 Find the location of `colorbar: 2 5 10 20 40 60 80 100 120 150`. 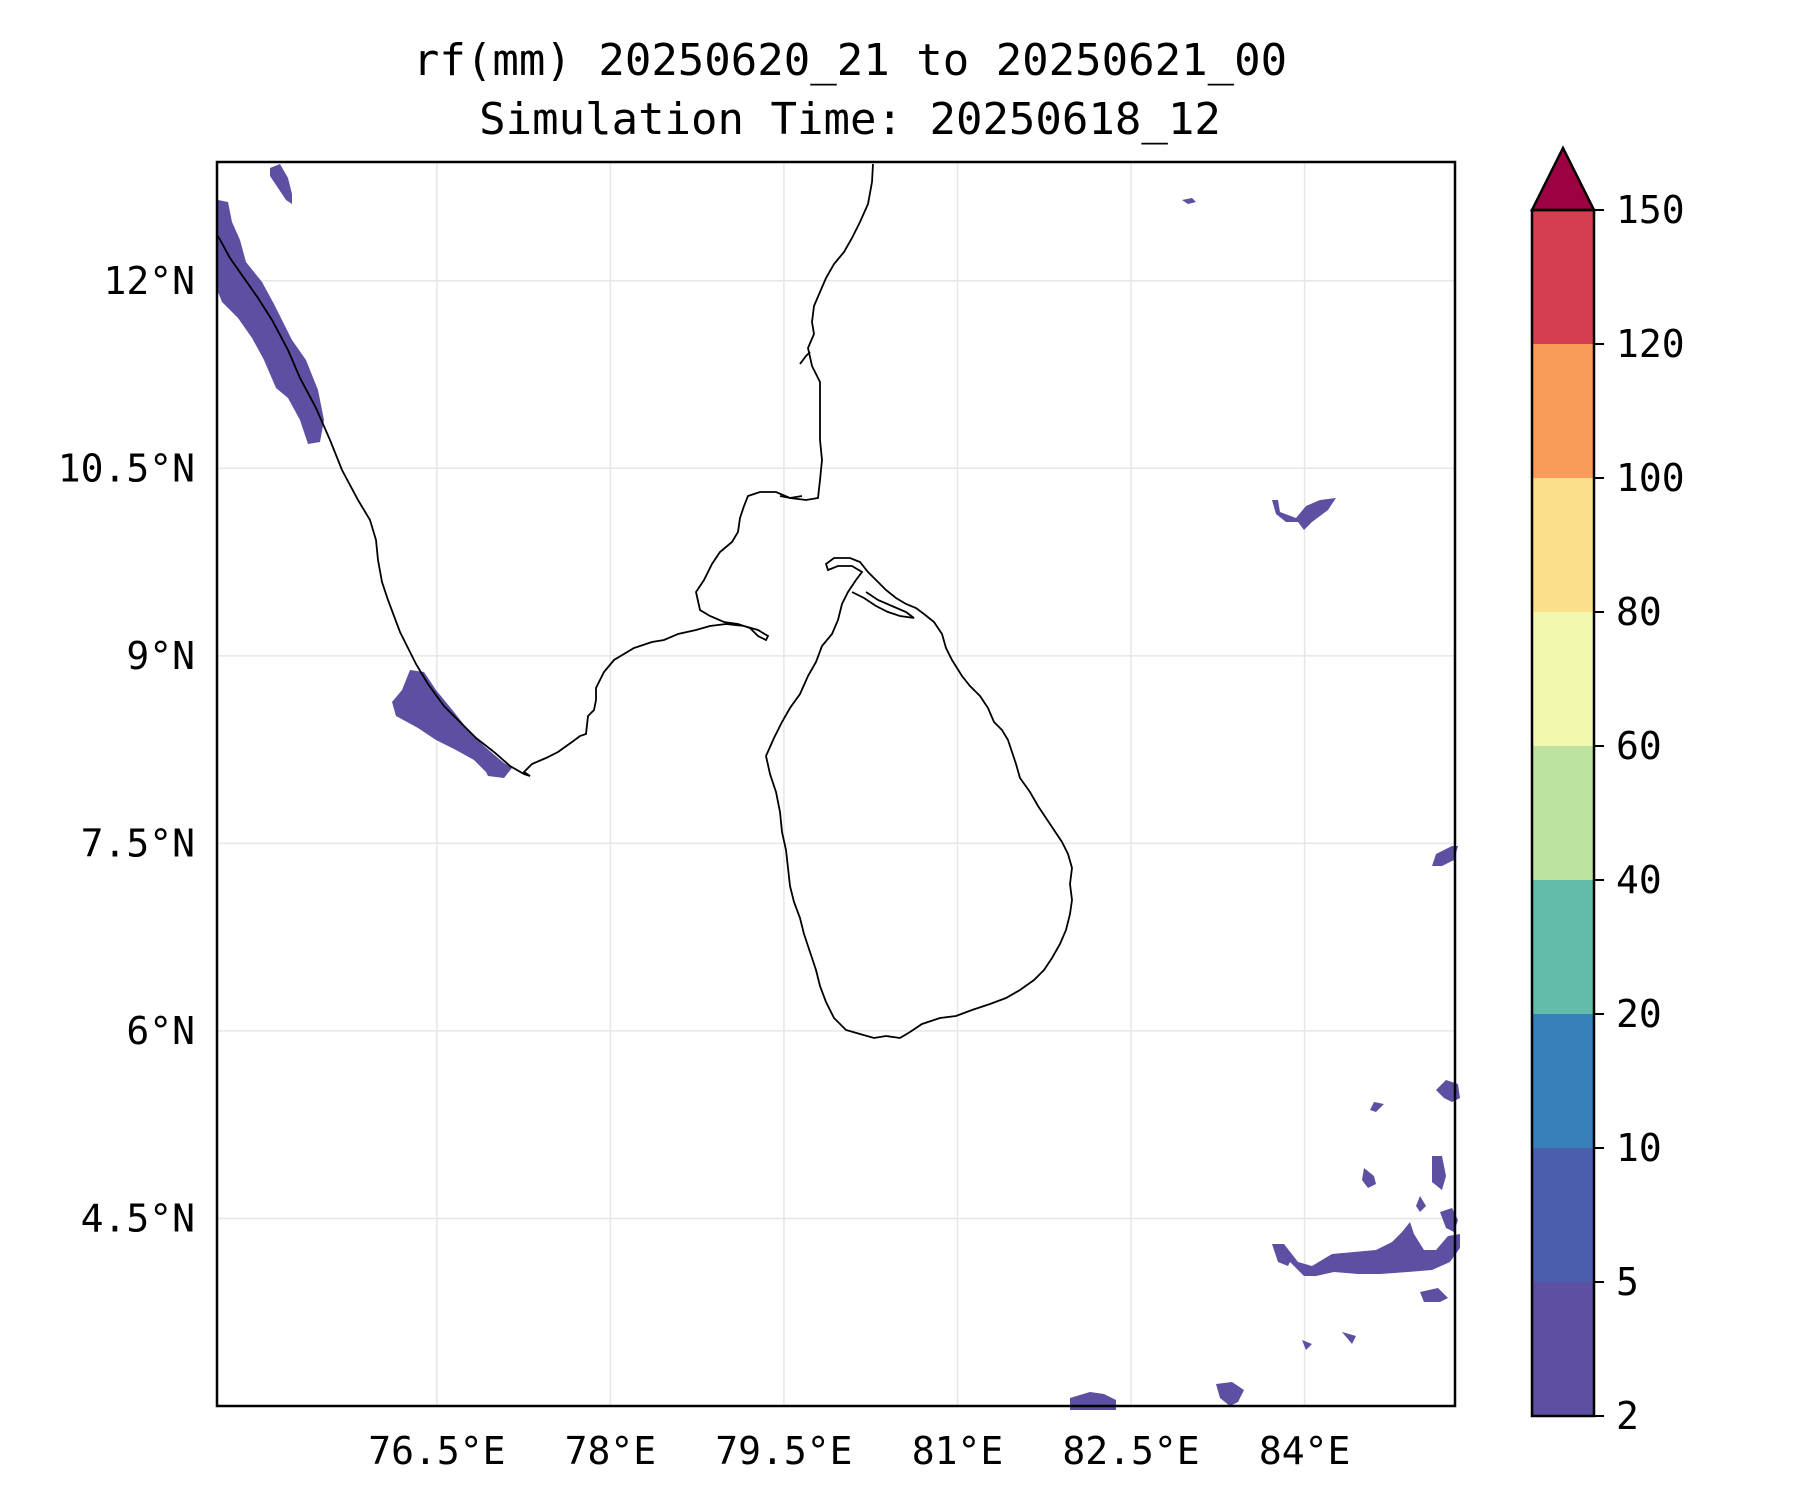

colorbar: 2 5 10 20 40 60 80 100 120 150 is located at coordinates (1607, 791).